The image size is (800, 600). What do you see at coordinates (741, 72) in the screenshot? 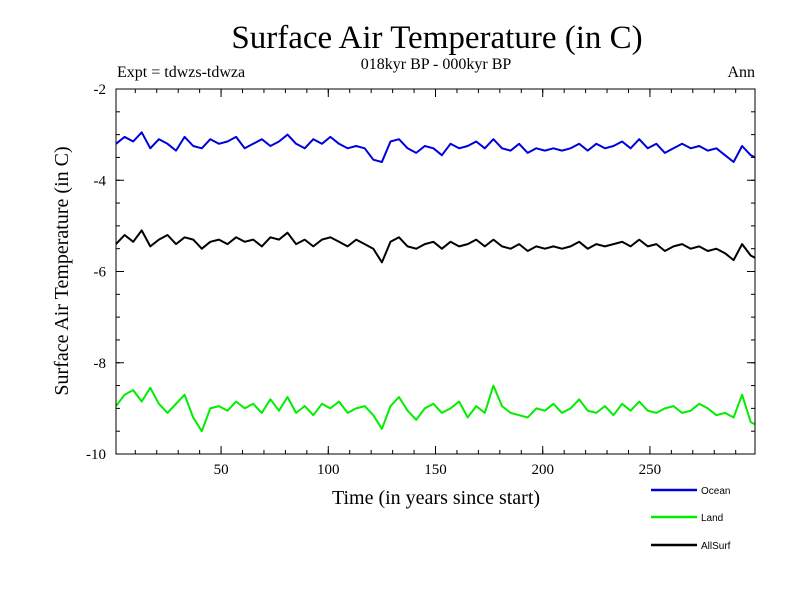
I see `season-label: Ann` at bounding box center [741, 72].